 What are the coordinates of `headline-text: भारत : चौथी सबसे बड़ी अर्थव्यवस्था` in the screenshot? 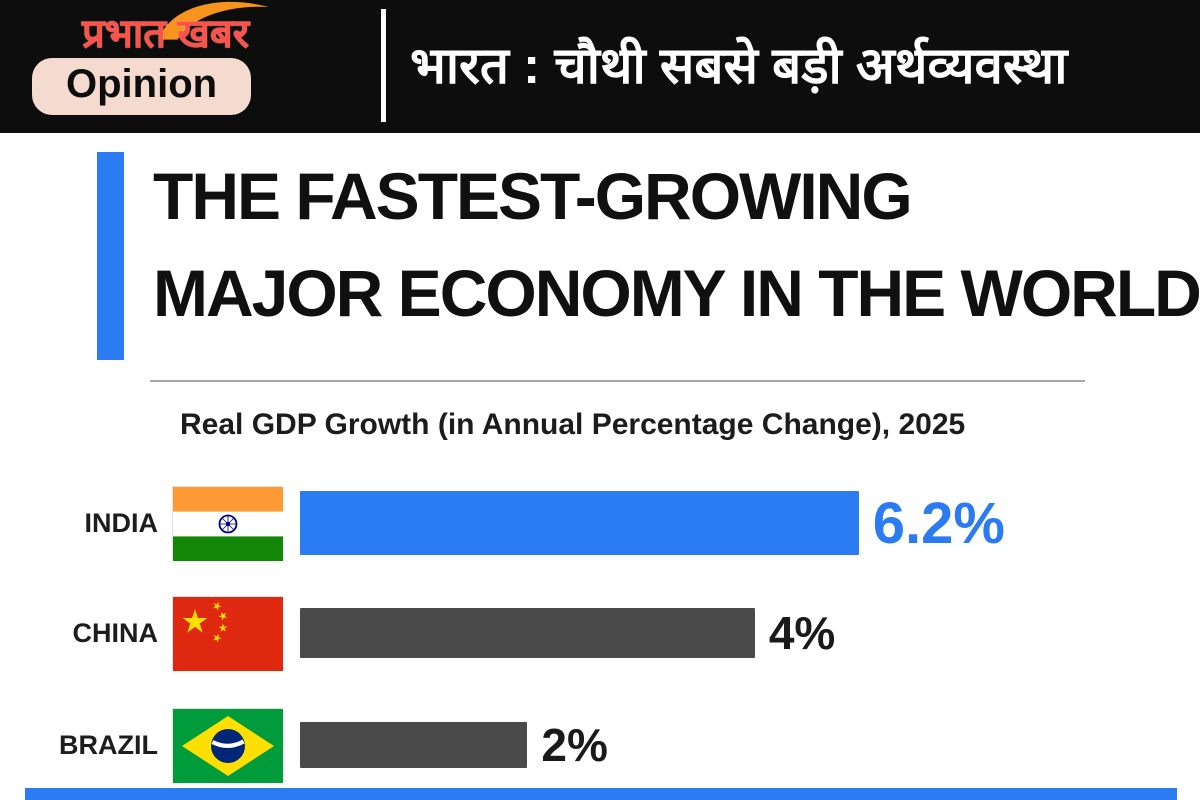 It's located at (739, 65).